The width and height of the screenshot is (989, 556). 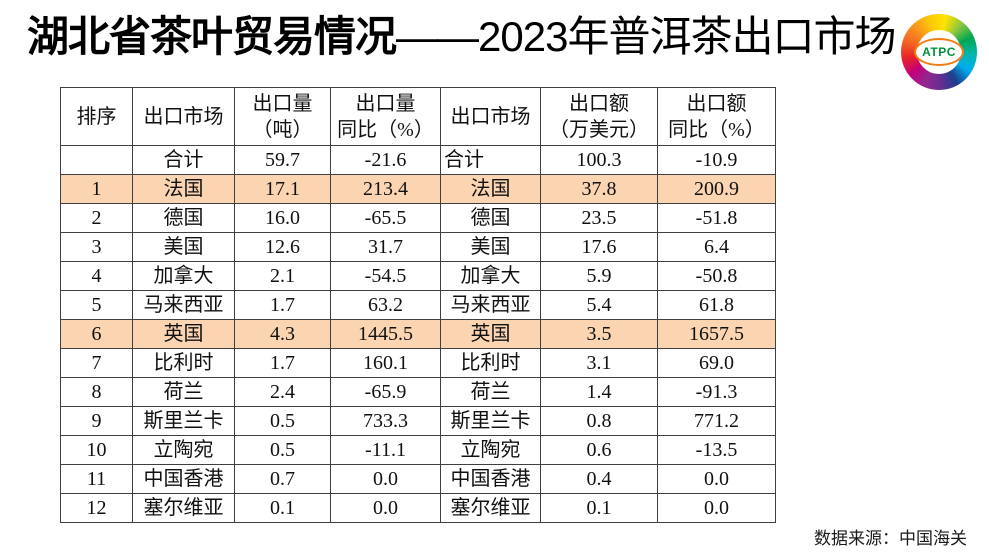 What do you see at coordinates (96, 305) in the screenshot?
I see `table-cell: 5` at bounding box center [96, 305].